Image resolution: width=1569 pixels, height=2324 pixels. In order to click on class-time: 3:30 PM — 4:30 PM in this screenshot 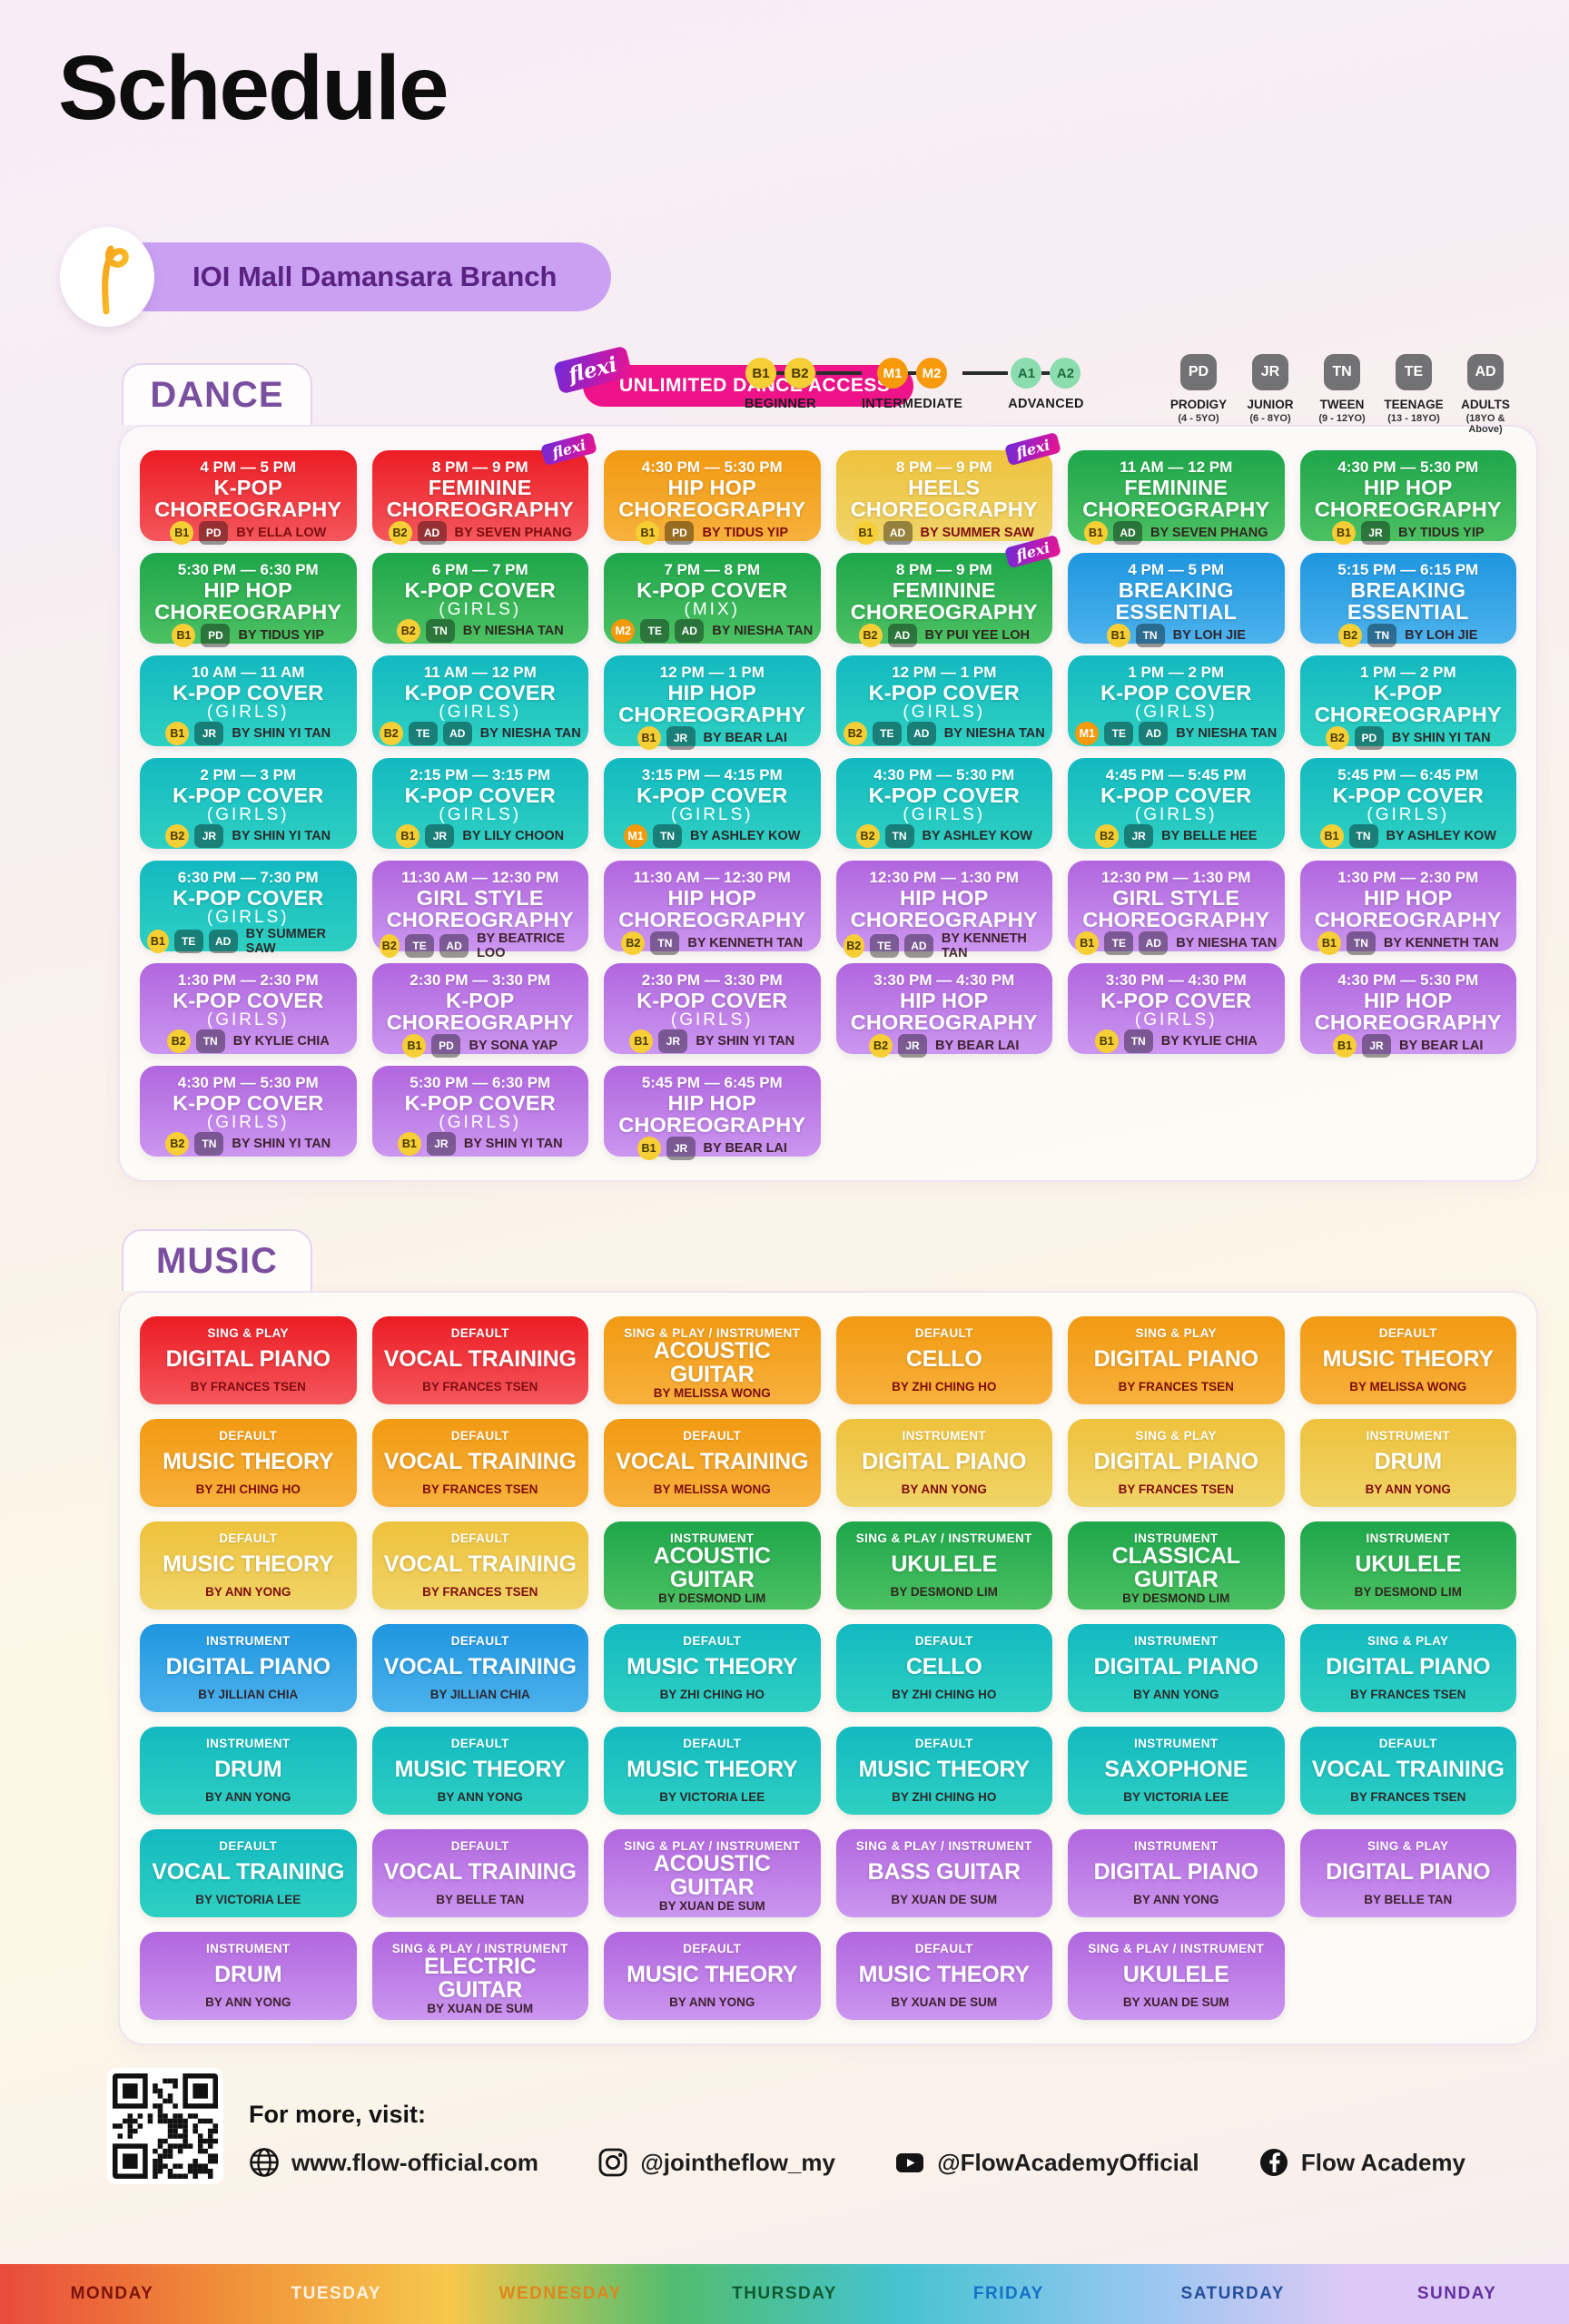, I will do `click(944, 980)`.